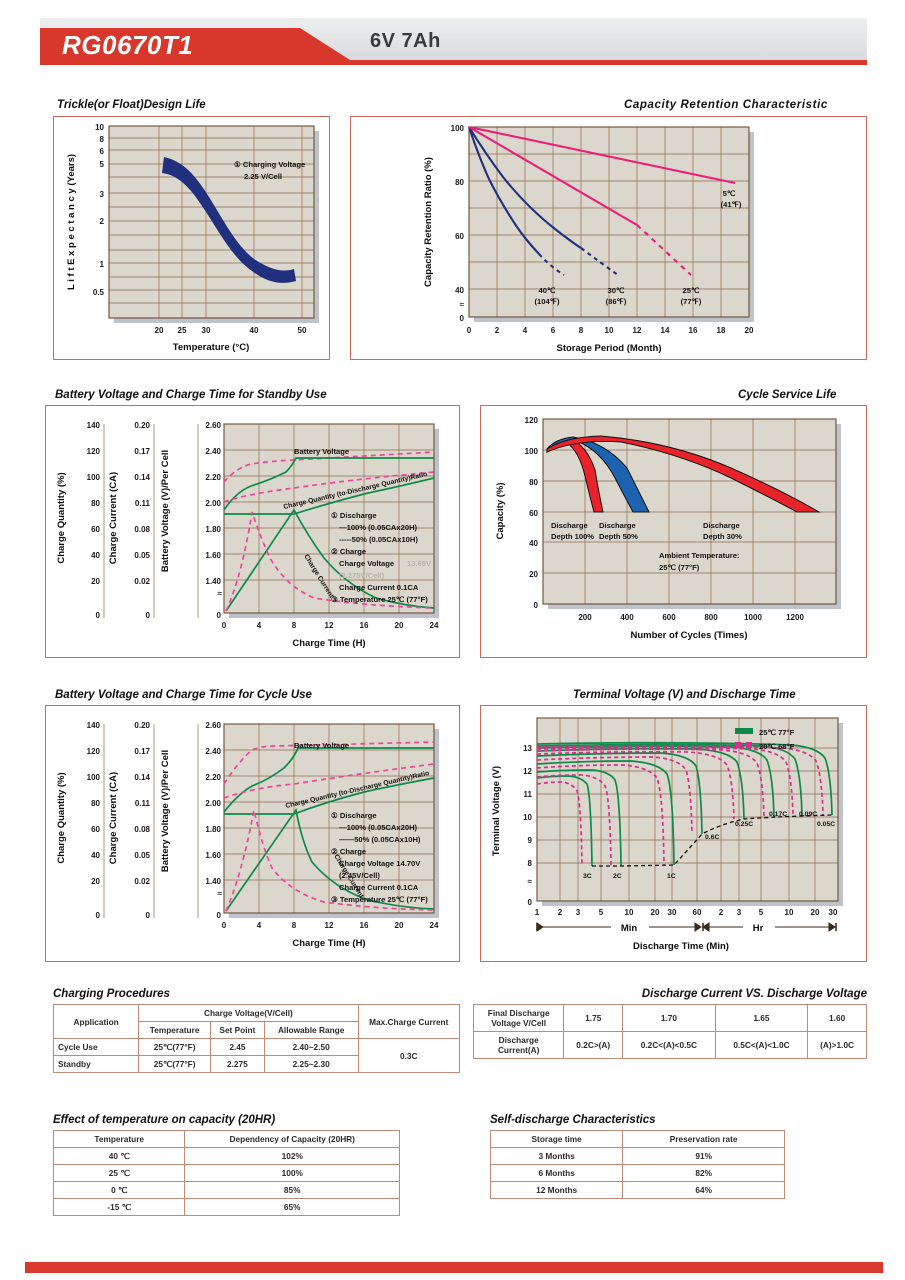 The width and height of the screenshot is (905, 1280). I want to click on cell-temp-minus15: -15 ℃, so click(119, 1207).